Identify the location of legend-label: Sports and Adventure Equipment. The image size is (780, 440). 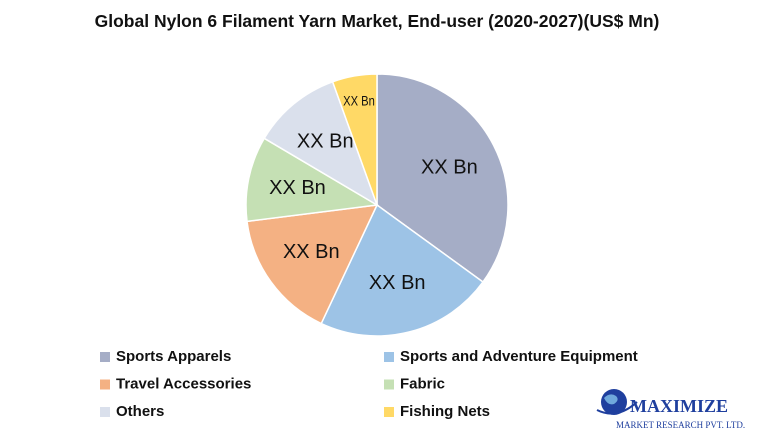
(519, 356).